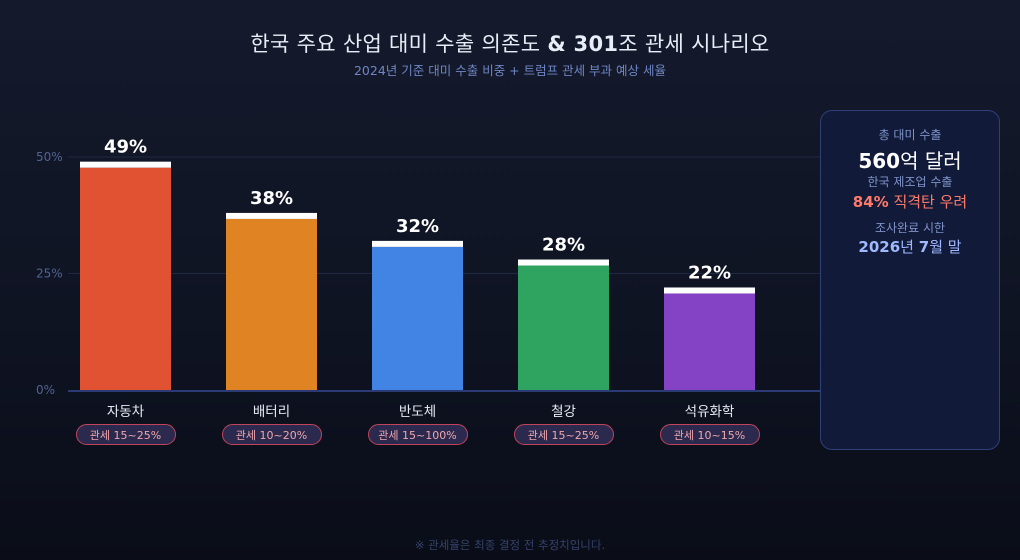  What do you see at coordinates (510, 70) in the screenshot?
I see `chart-subtitle: 2024년 기준 대미 수출 비중 + 트럼프 관세 부과 예상 세율` at bounding box center [510, 70].